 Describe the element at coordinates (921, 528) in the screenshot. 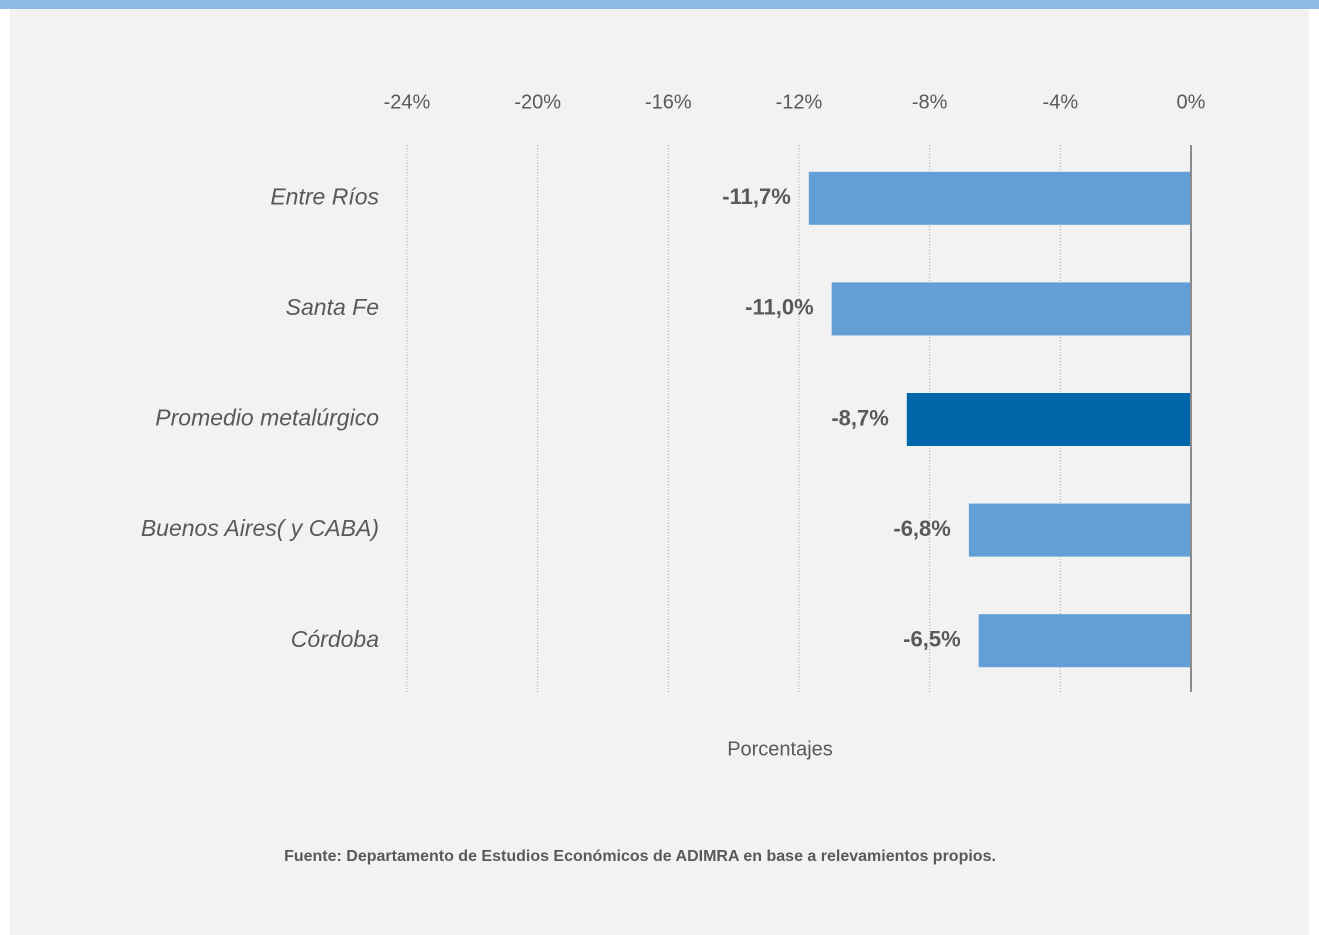

I see `value-label: -6,8%` at that location.